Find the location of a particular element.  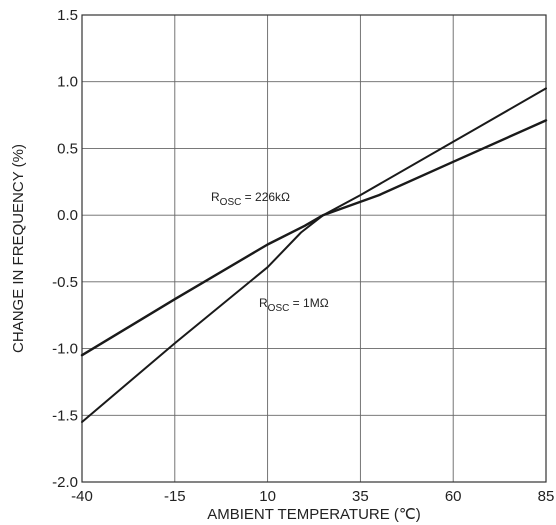

x-tick-label: 85 is located at coordinates (546, 496).